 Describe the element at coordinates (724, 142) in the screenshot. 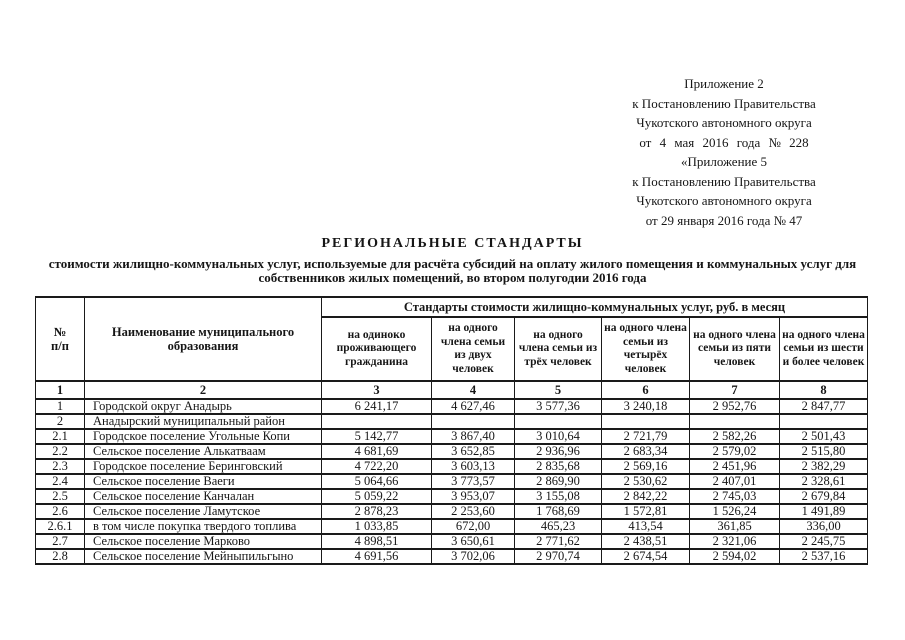

I see `annex-line: от 4 мая 2016 года № 228` at that location.